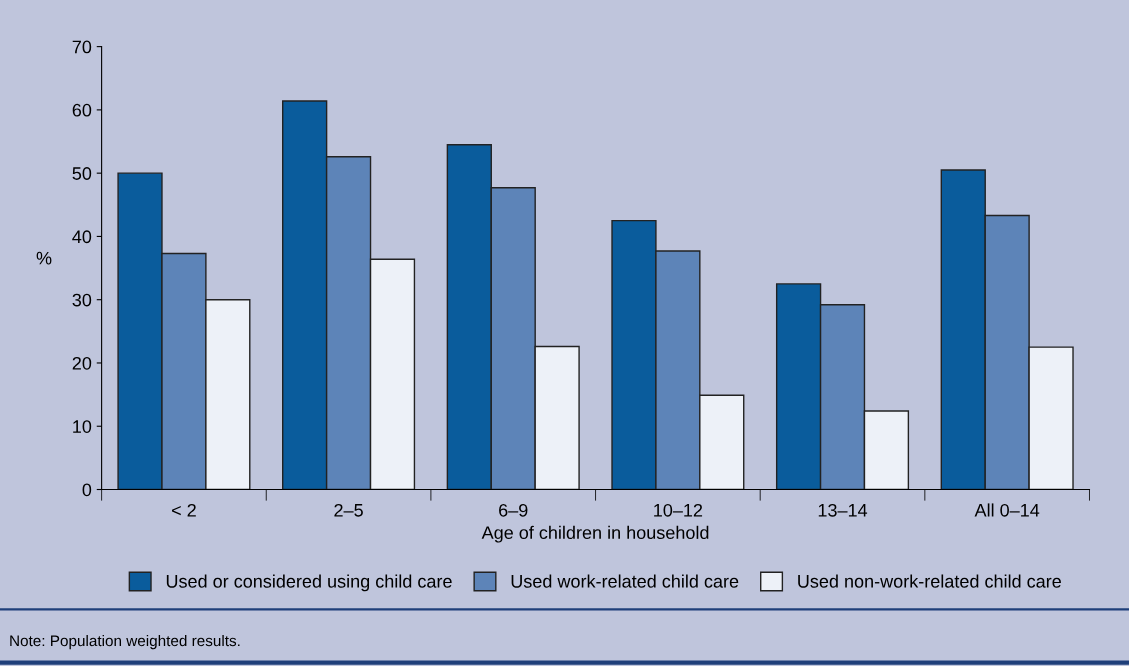 The image size is (1129, 666). I want to click on x-tick-label: All 0–14, so click(1007, 510).